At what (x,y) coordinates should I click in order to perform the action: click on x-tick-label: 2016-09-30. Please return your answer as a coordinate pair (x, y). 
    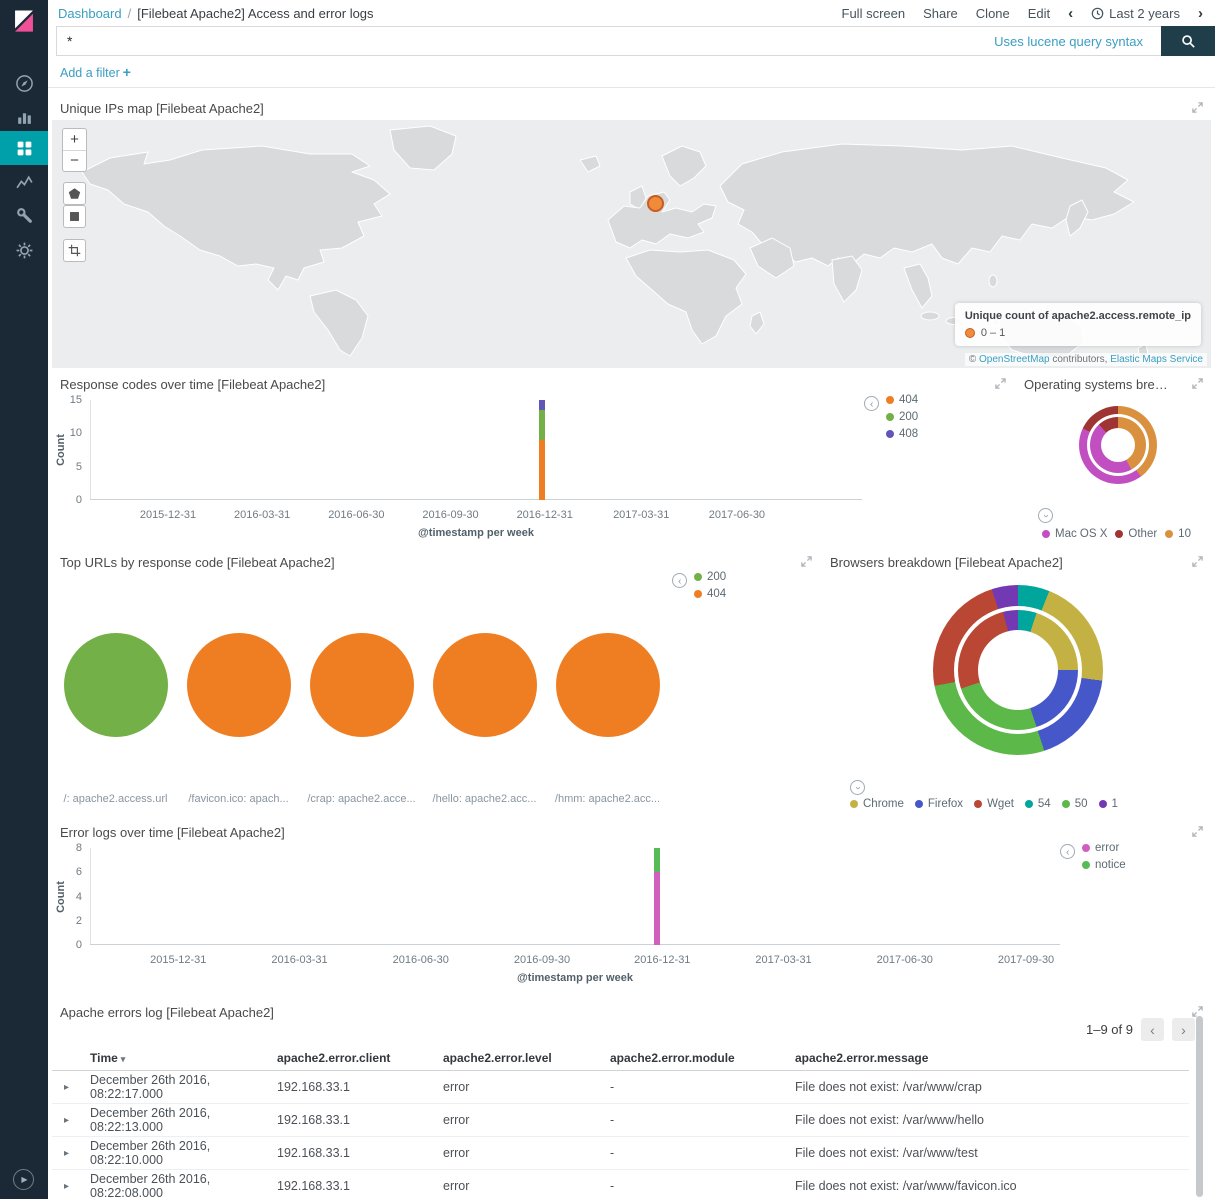
    Looking at the image, I should click on (450, 515).